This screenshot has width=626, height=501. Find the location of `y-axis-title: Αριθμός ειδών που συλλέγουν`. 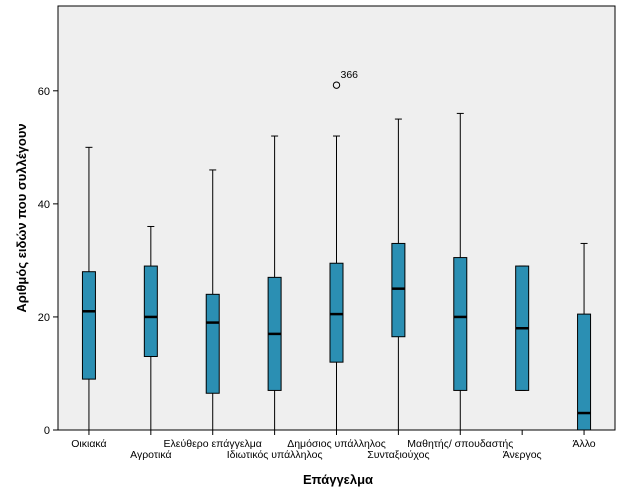

y-axis-title: Αριθμός ειδών που συλλέγουν is located at coordinates (21, 217).